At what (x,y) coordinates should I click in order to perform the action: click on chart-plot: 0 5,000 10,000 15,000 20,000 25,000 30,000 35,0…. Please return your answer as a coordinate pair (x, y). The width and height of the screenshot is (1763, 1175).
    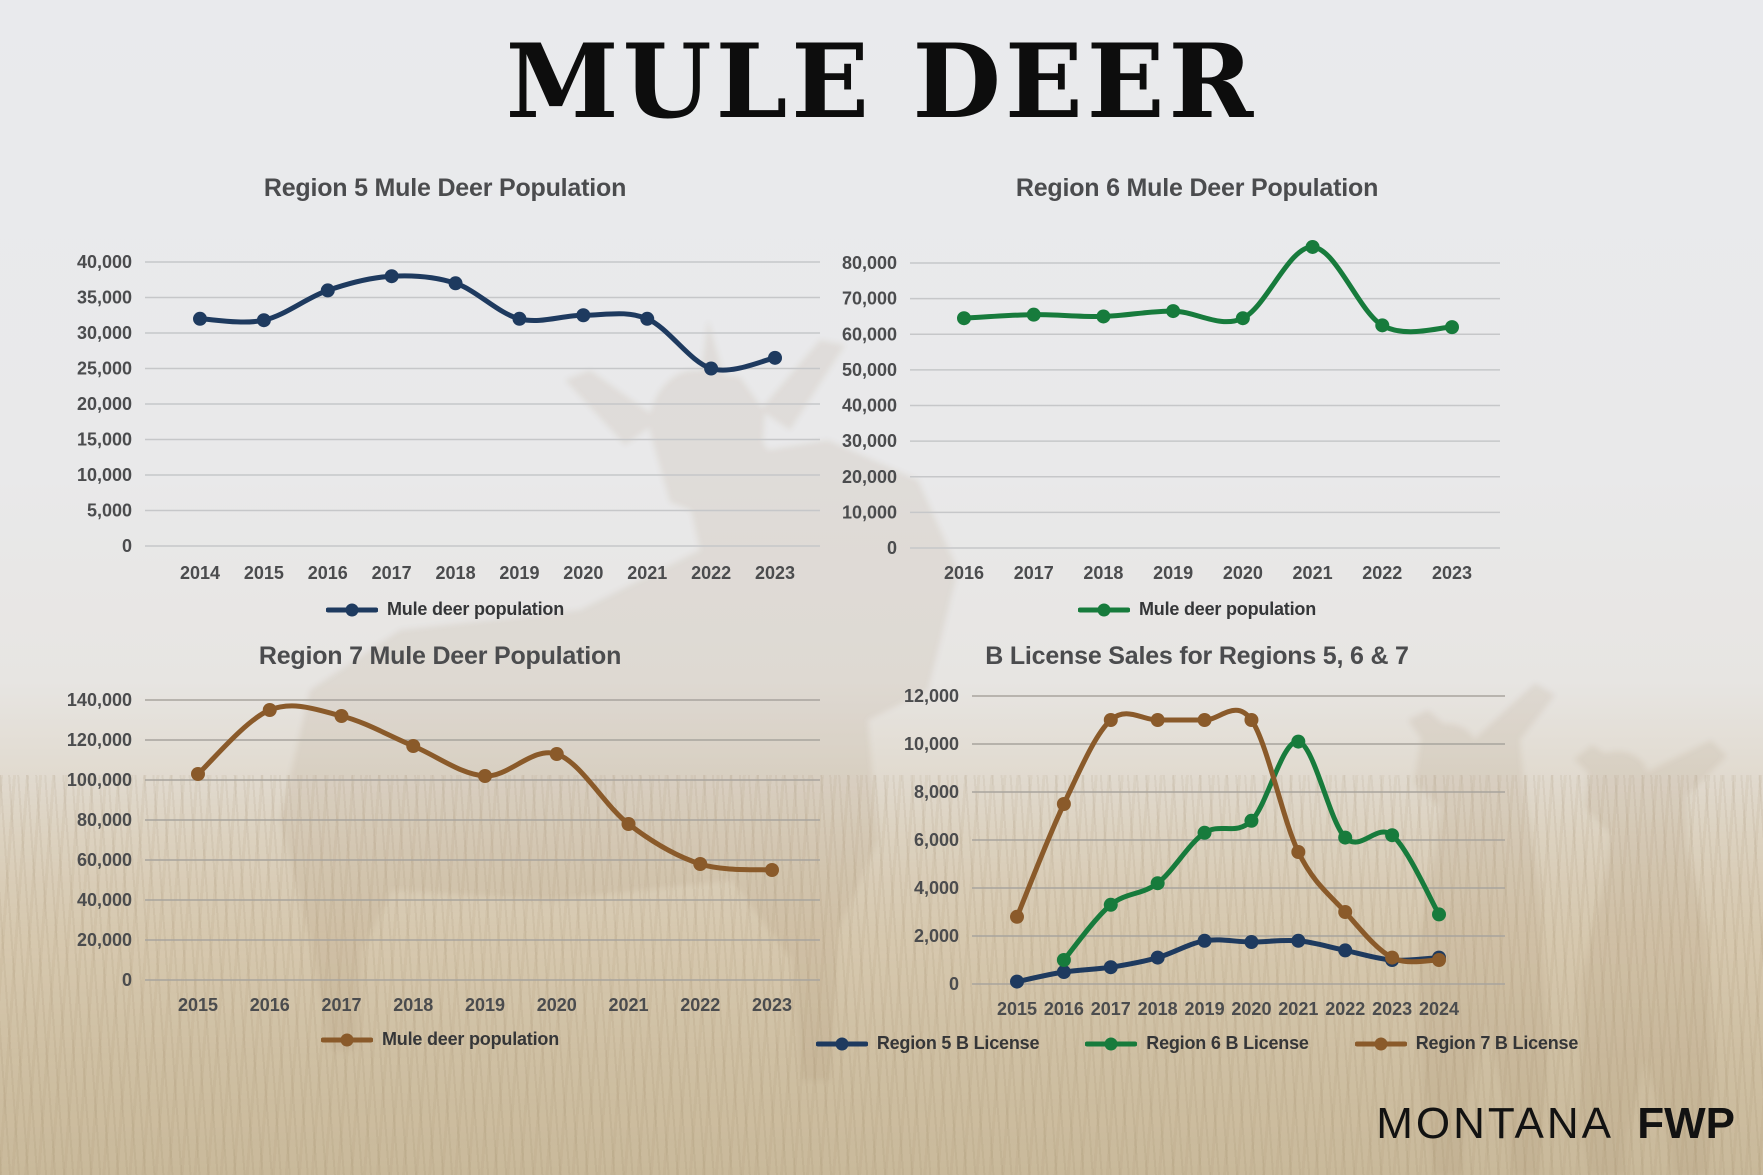
    Looking at the image, I should click on (448, 417).